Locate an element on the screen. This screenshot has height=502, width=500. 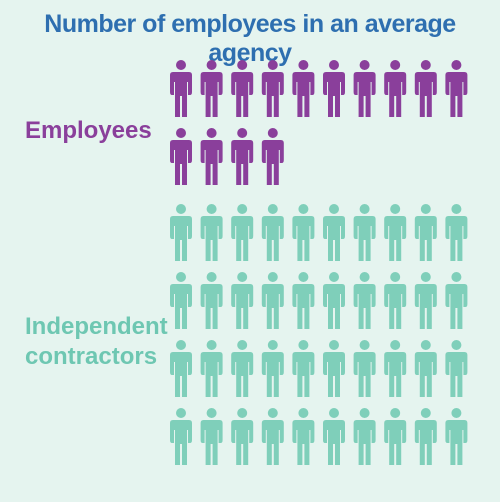
chart-title: Number of employees in an average agency is located at coordinates (250, 38).